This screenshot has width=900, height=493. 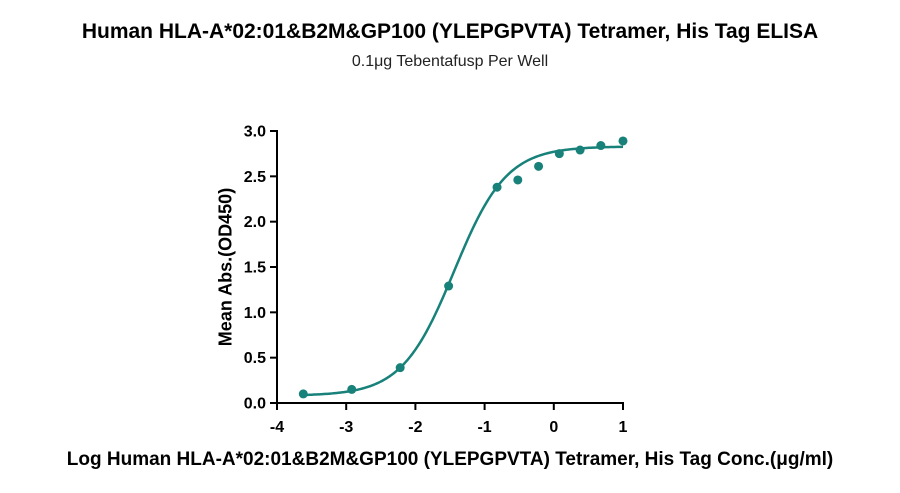 I want to click on x-tick-label: -3, so click(x=346, y=427).